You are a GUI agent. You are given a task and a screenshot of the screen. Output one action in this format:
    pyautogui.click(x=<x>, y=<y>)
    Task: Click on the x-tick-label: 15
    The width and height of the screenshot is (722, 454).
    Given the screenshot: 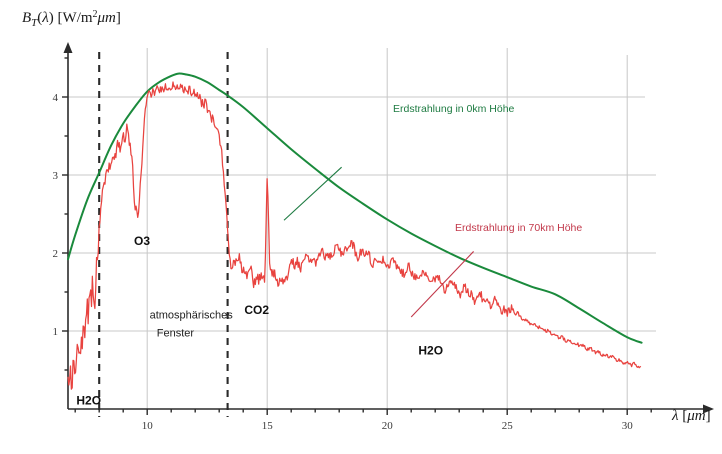 What is the action you would take?
    pyautogui.click(x=268, y=426)
    